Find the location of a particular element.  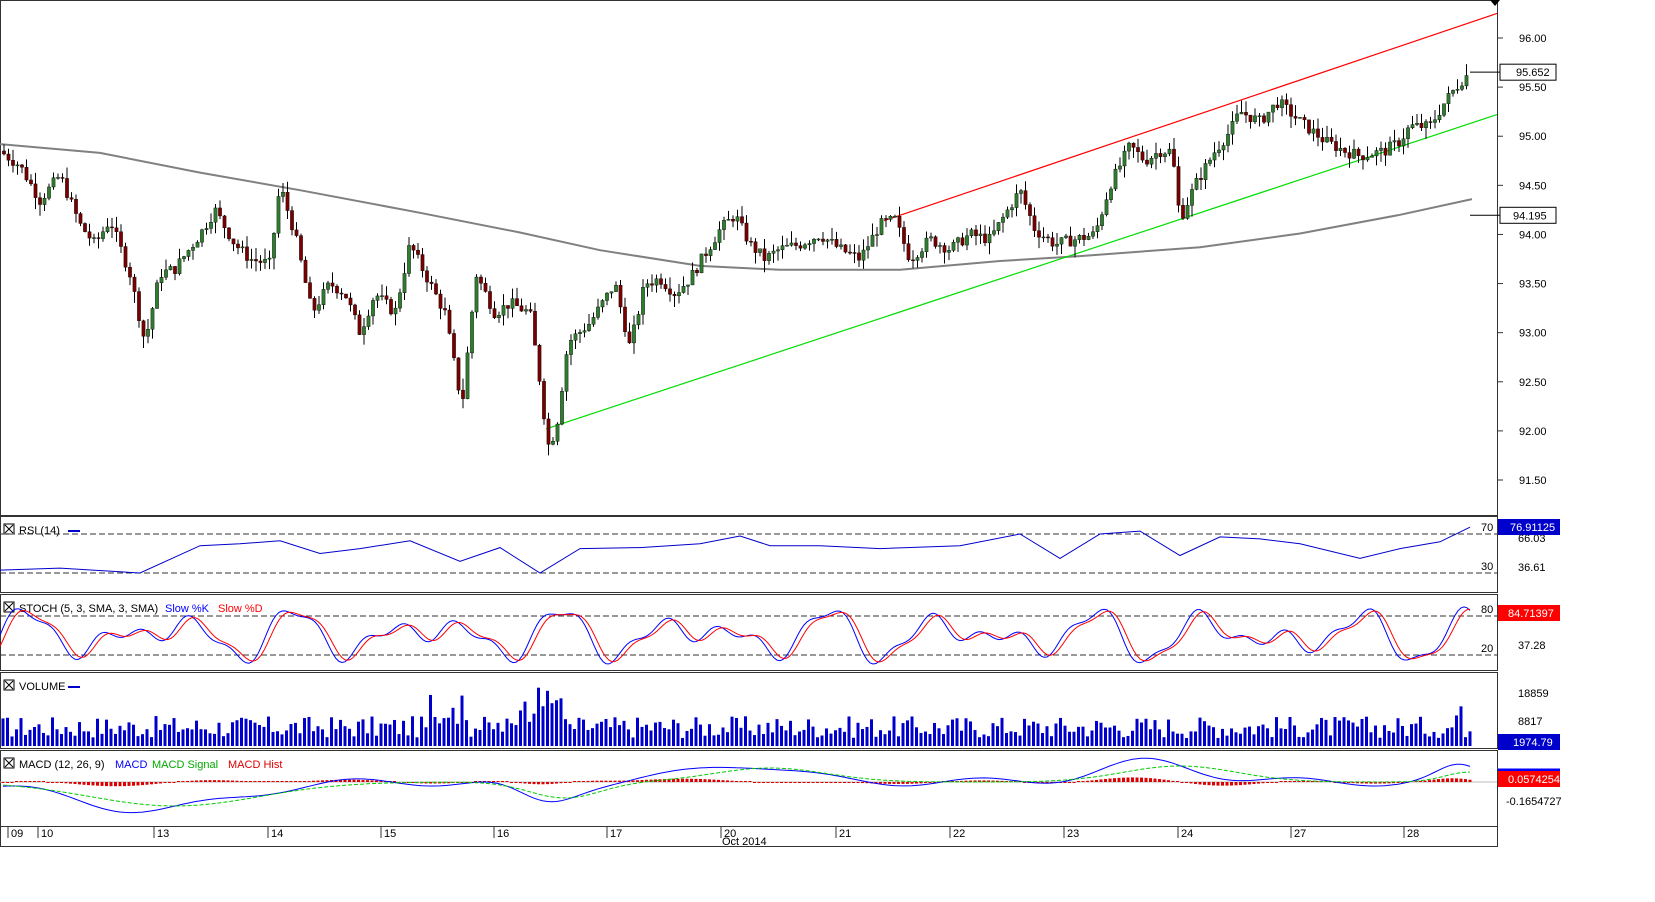

stoch-level-high: 80 is located at coordinates (1487, 610).